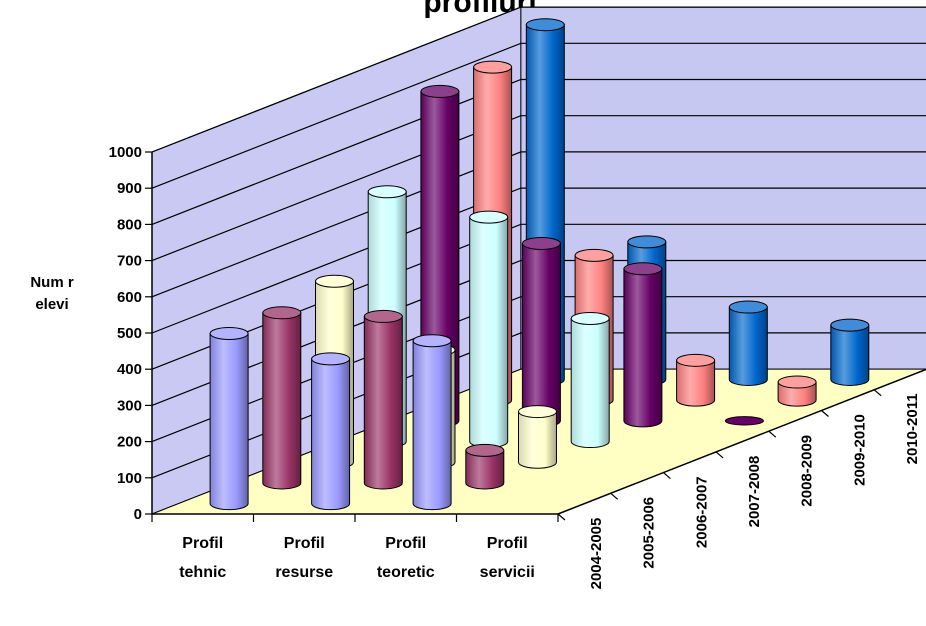 Image resolution: width=926 pixels, height=626 pixels. What do you see at coordinates (129, 333) in the screenshot?
I see `y-tick-label: 500` at bounding box center [129, 333].